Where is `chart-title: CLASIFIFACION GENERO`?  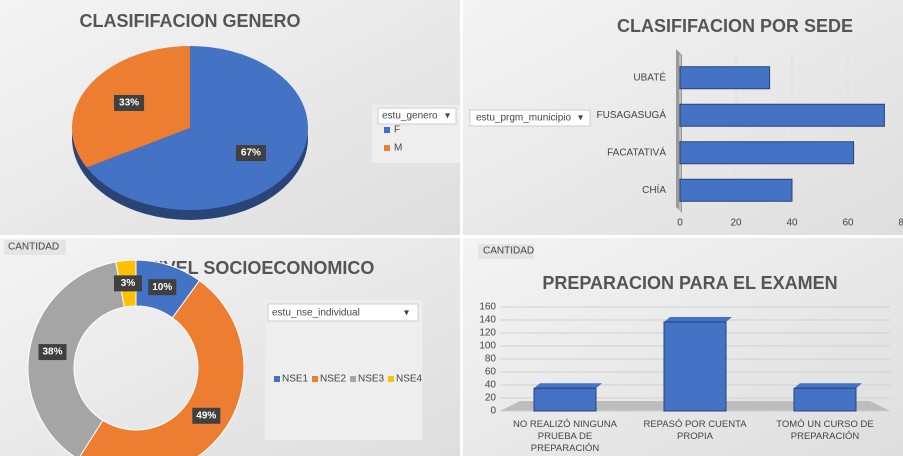 chart-title: CLASIFIFACION GENERO is located at coordinates (189, 21).